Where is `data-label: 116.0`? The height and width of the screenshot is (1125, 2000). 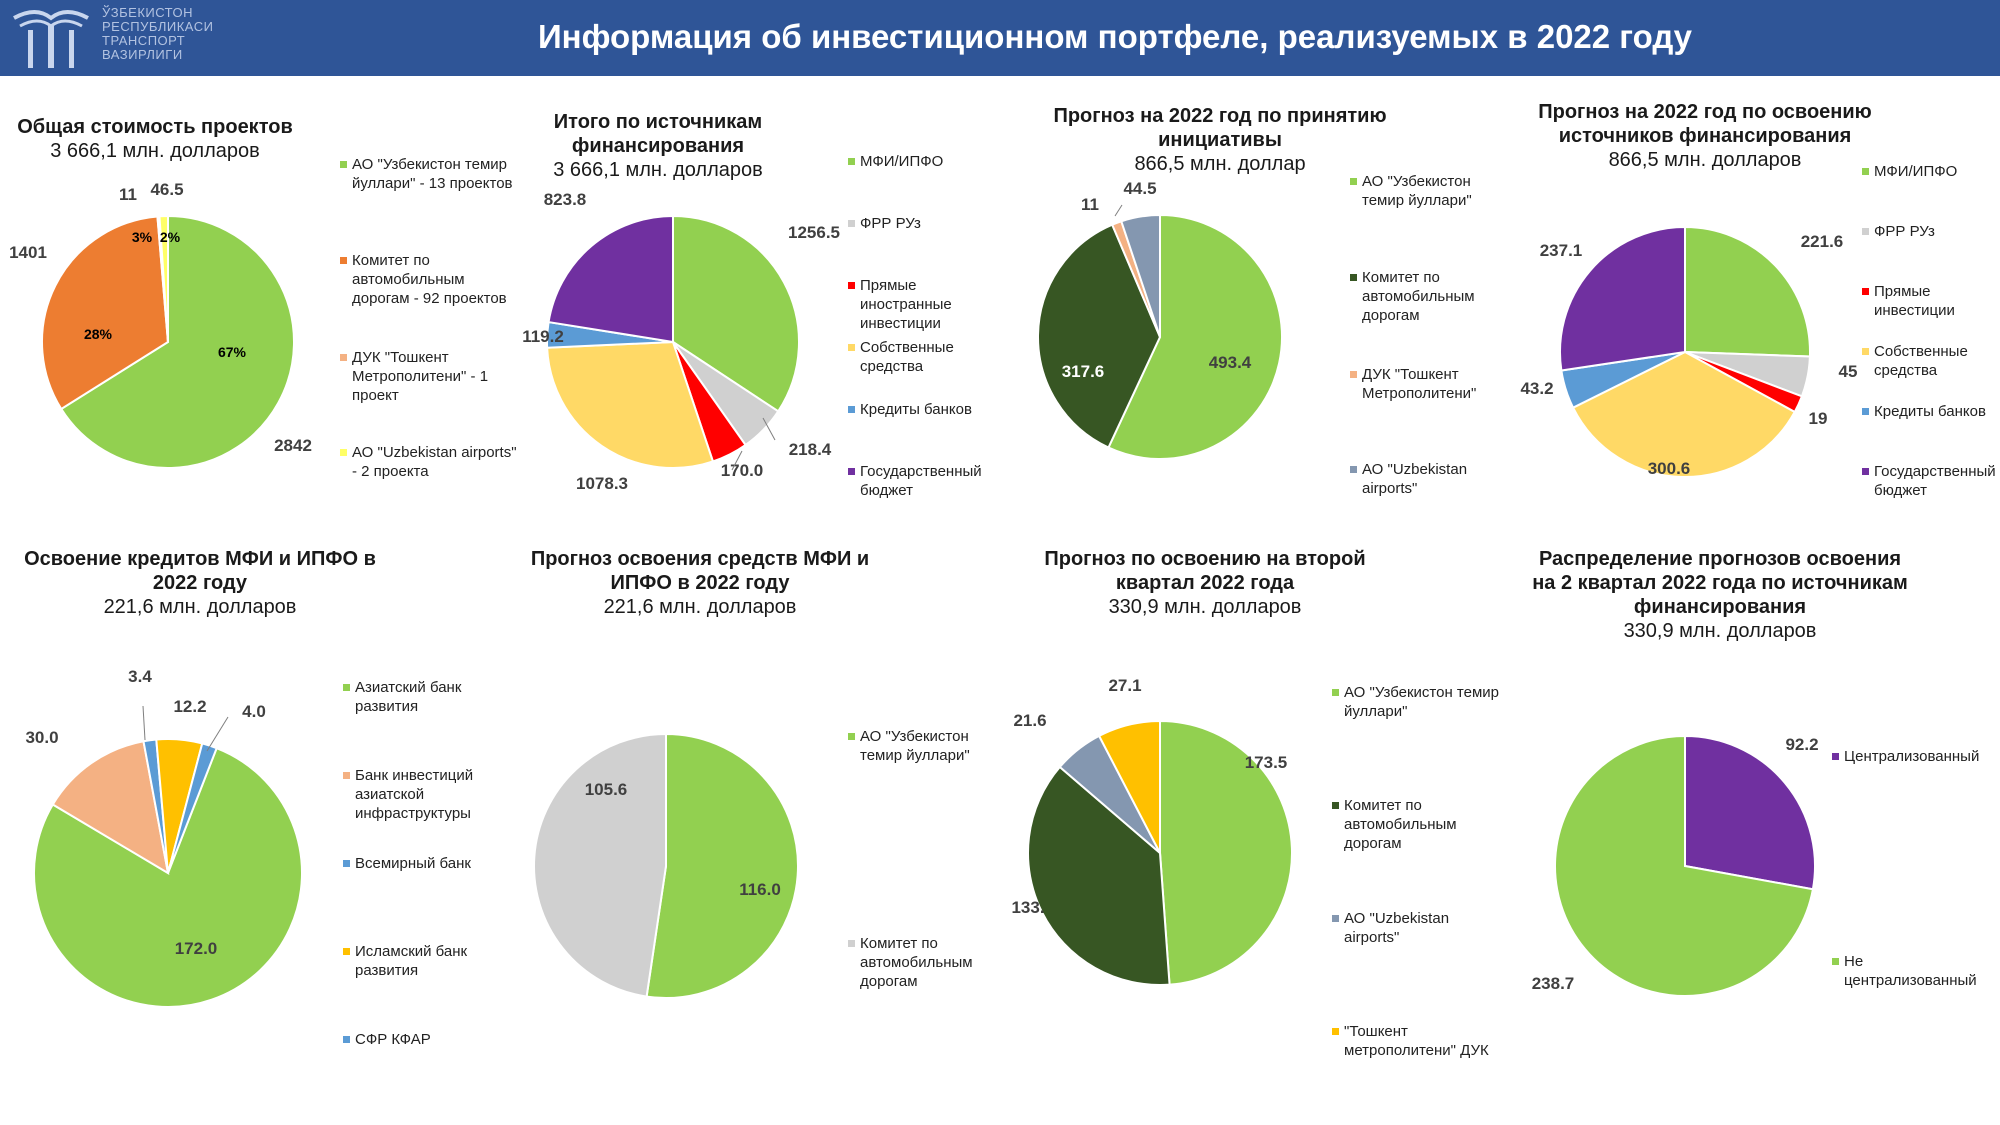
data-label: 116.0 is located at coordinates (760, 889).